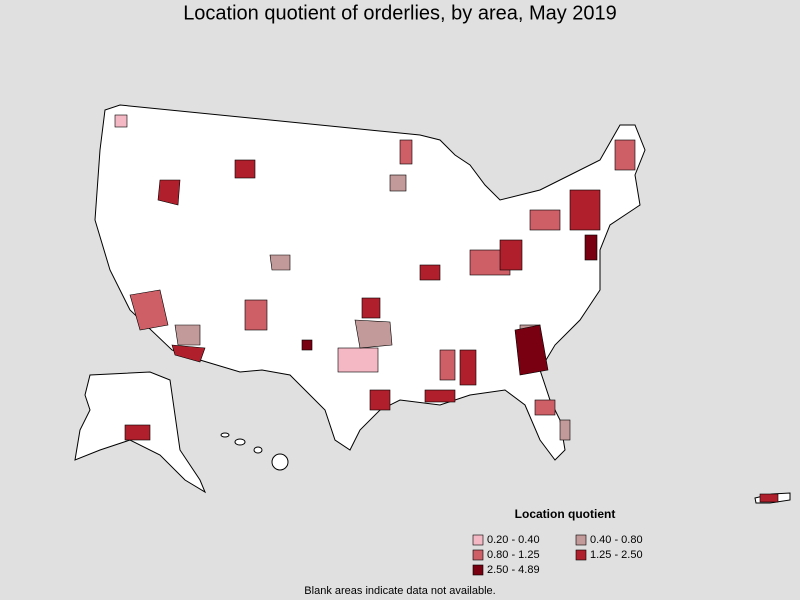 Image resolution: width=800 pixels, height=600 pixels. I want to click on legend-label: 0.80 - 1.25, so click(513, 555).